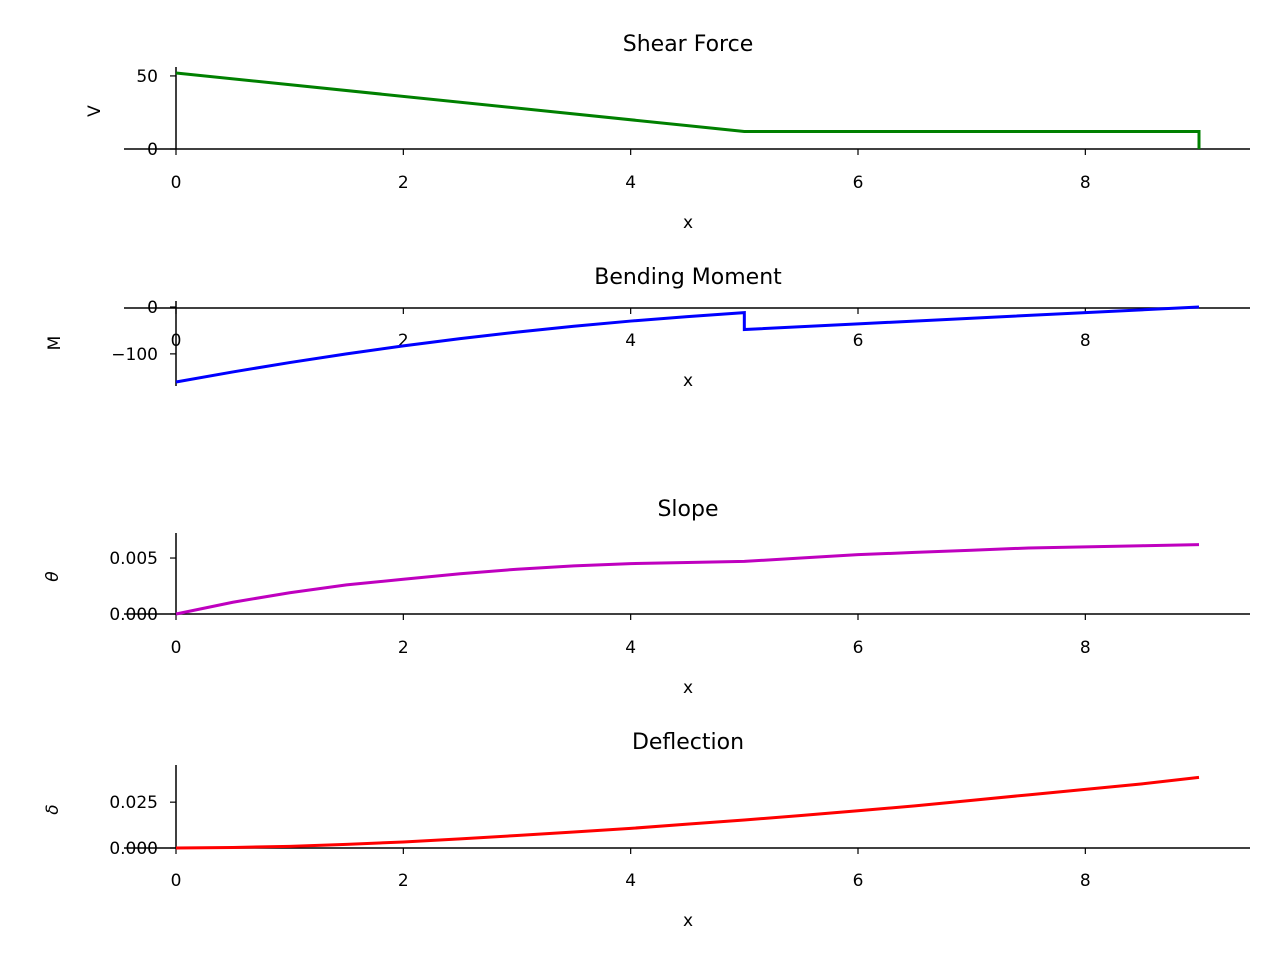 This screenshot has width=1280, height=960. I want to click on shear-force-x-tick-label: 4, so click(630, 183).